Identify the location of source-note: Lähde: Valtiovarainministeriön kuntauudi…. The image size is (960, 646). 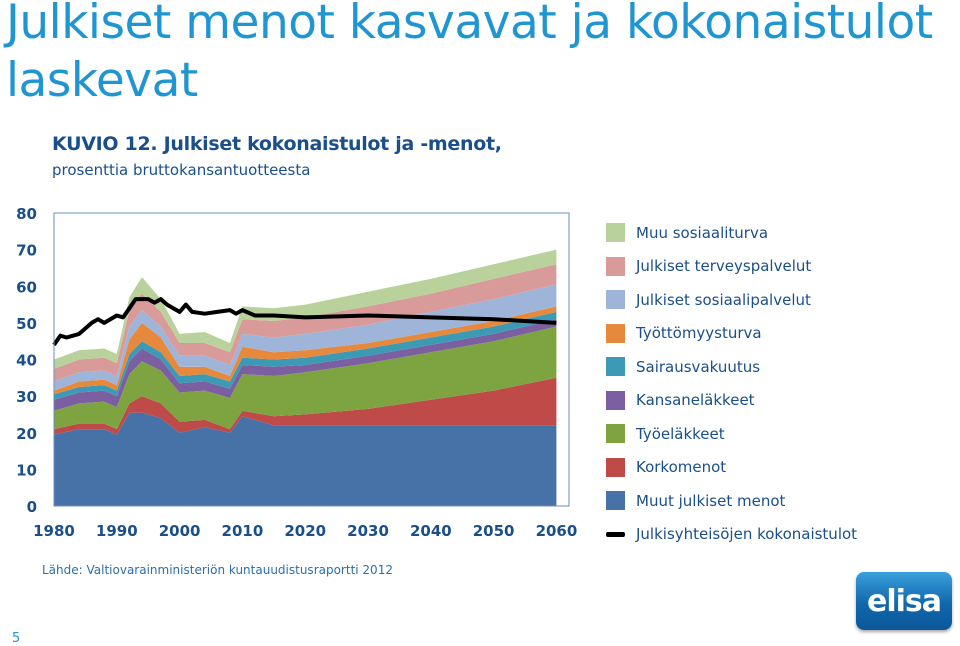
(217, 570).